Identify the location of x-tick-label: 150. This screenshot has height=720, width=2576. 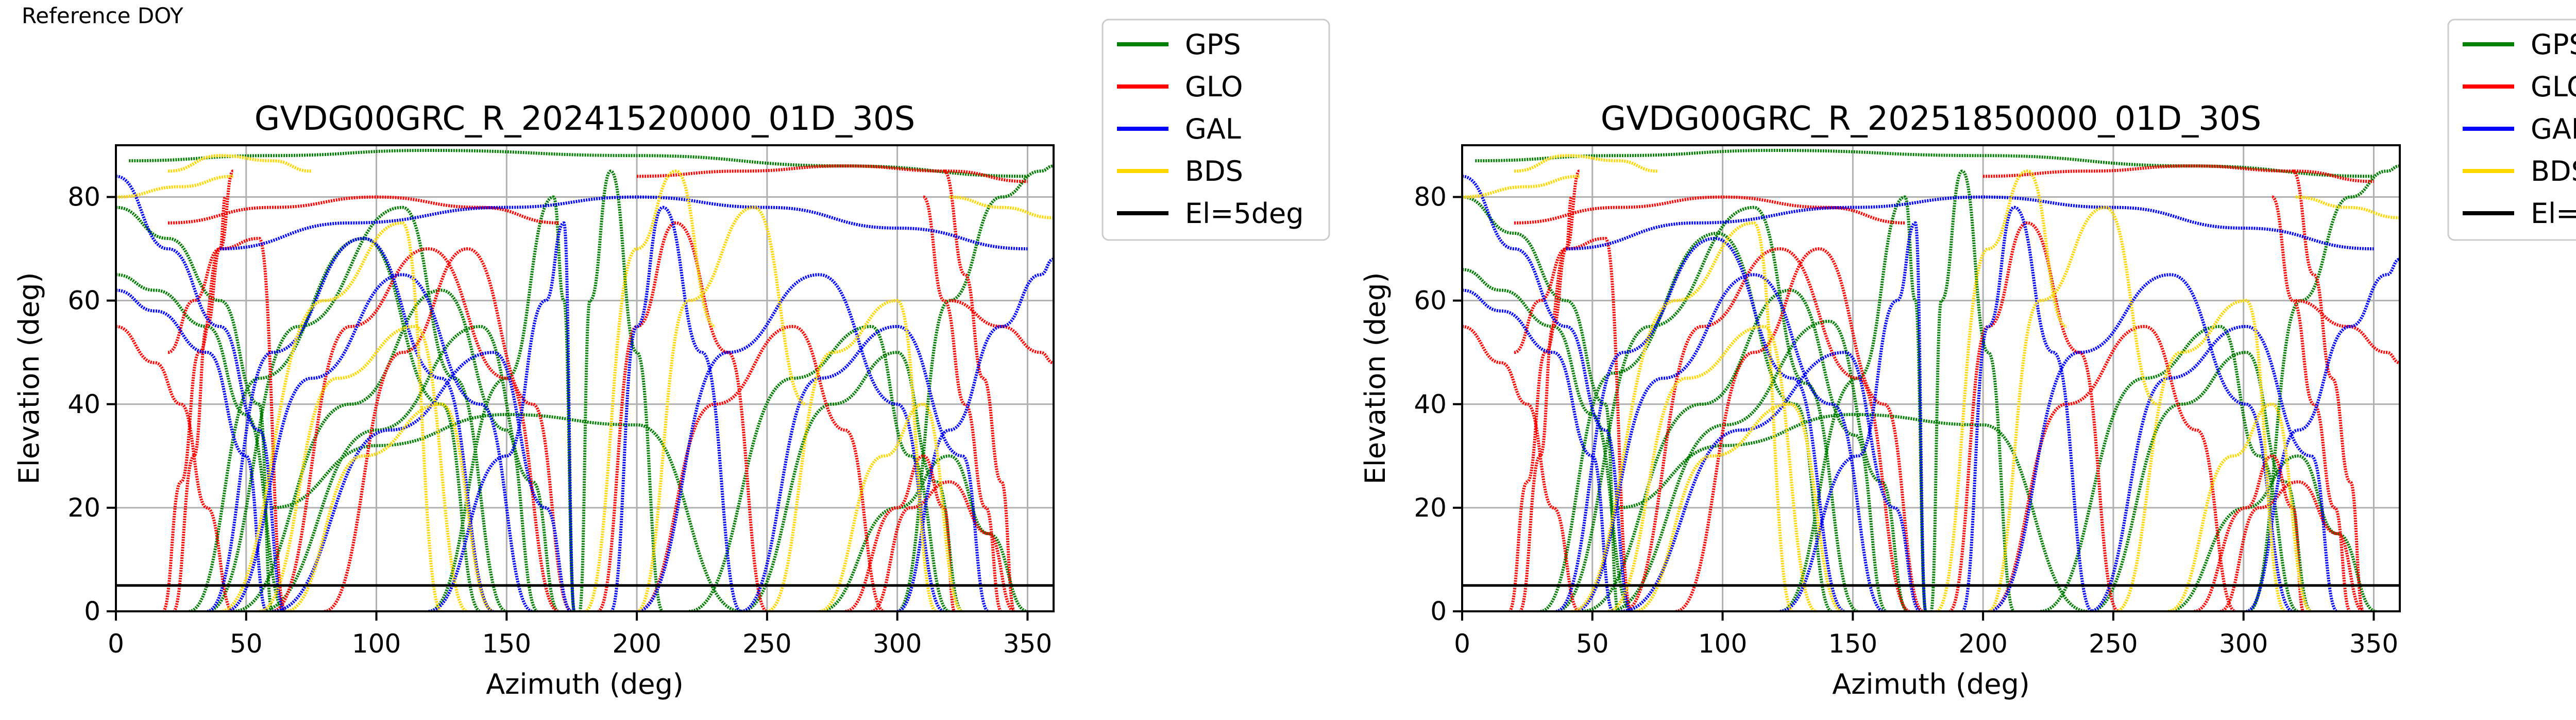
(1852, 644).